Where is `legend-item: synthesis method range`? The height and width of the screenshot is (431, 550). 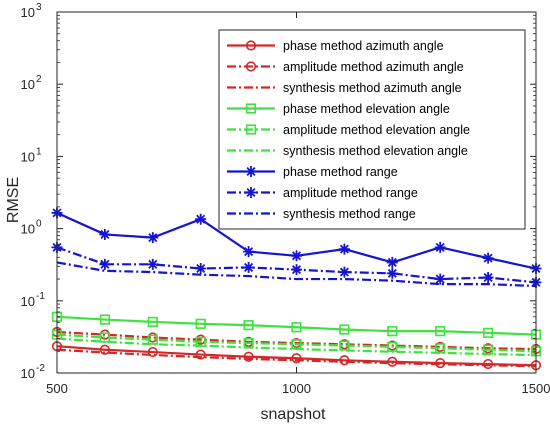 legend-item: synthesis method range is located at coordinates (321, 214).